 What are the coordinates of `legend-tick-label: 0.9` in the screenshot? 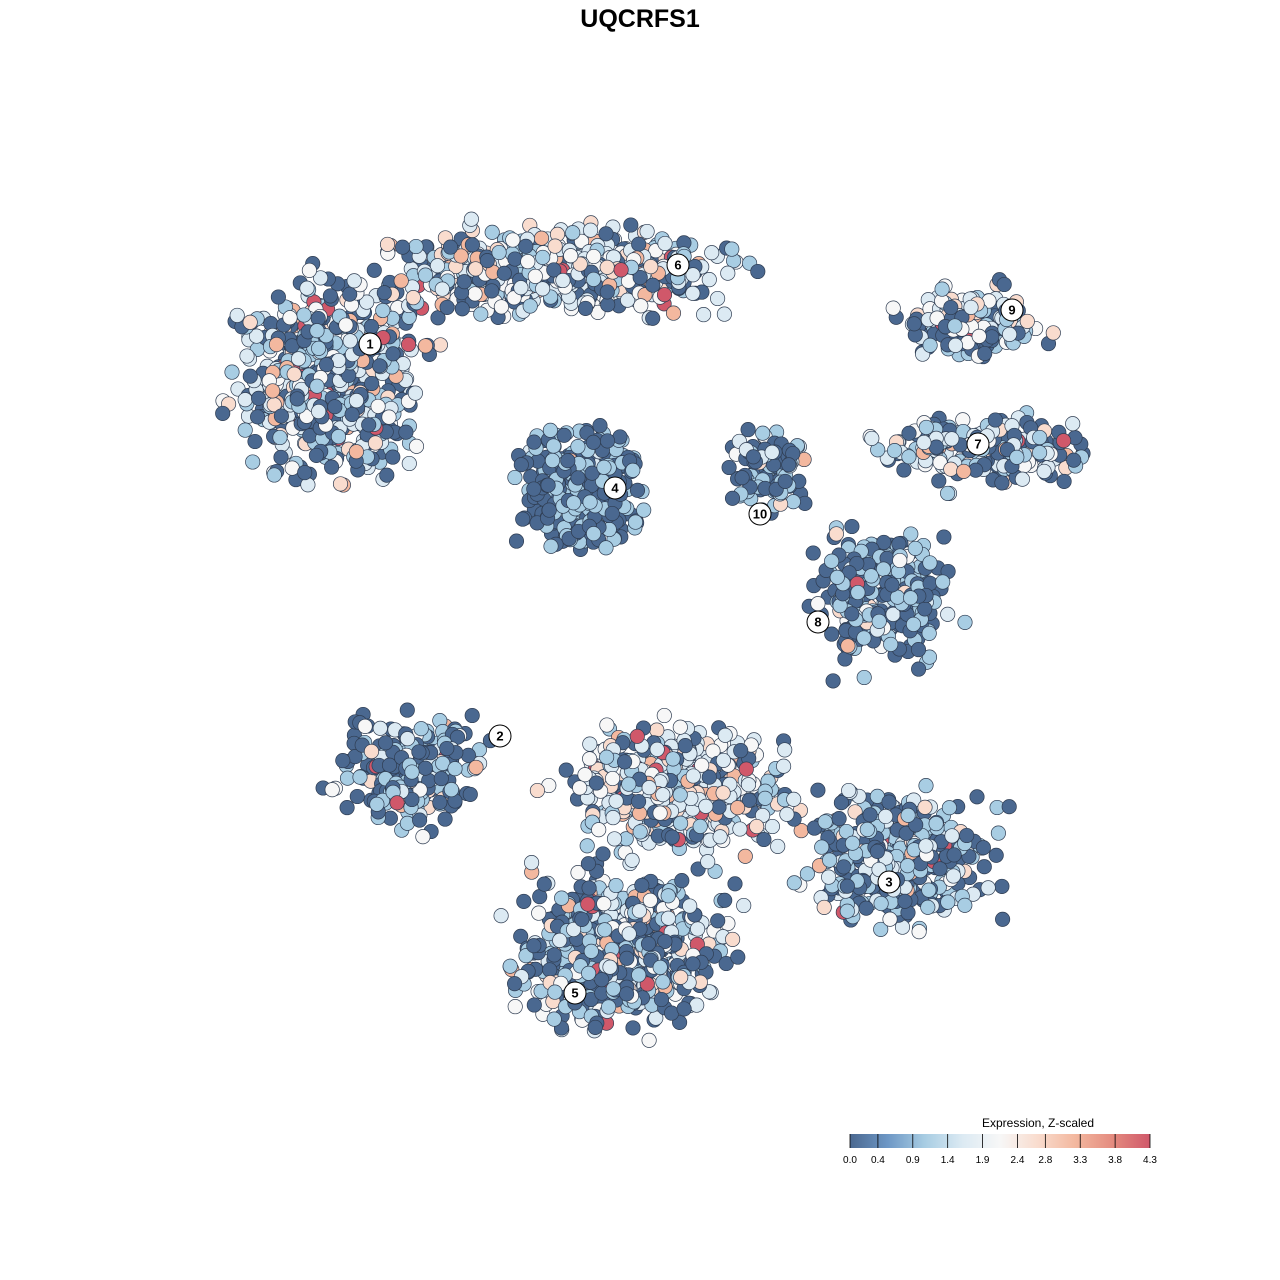 It's located at (913, 1160).